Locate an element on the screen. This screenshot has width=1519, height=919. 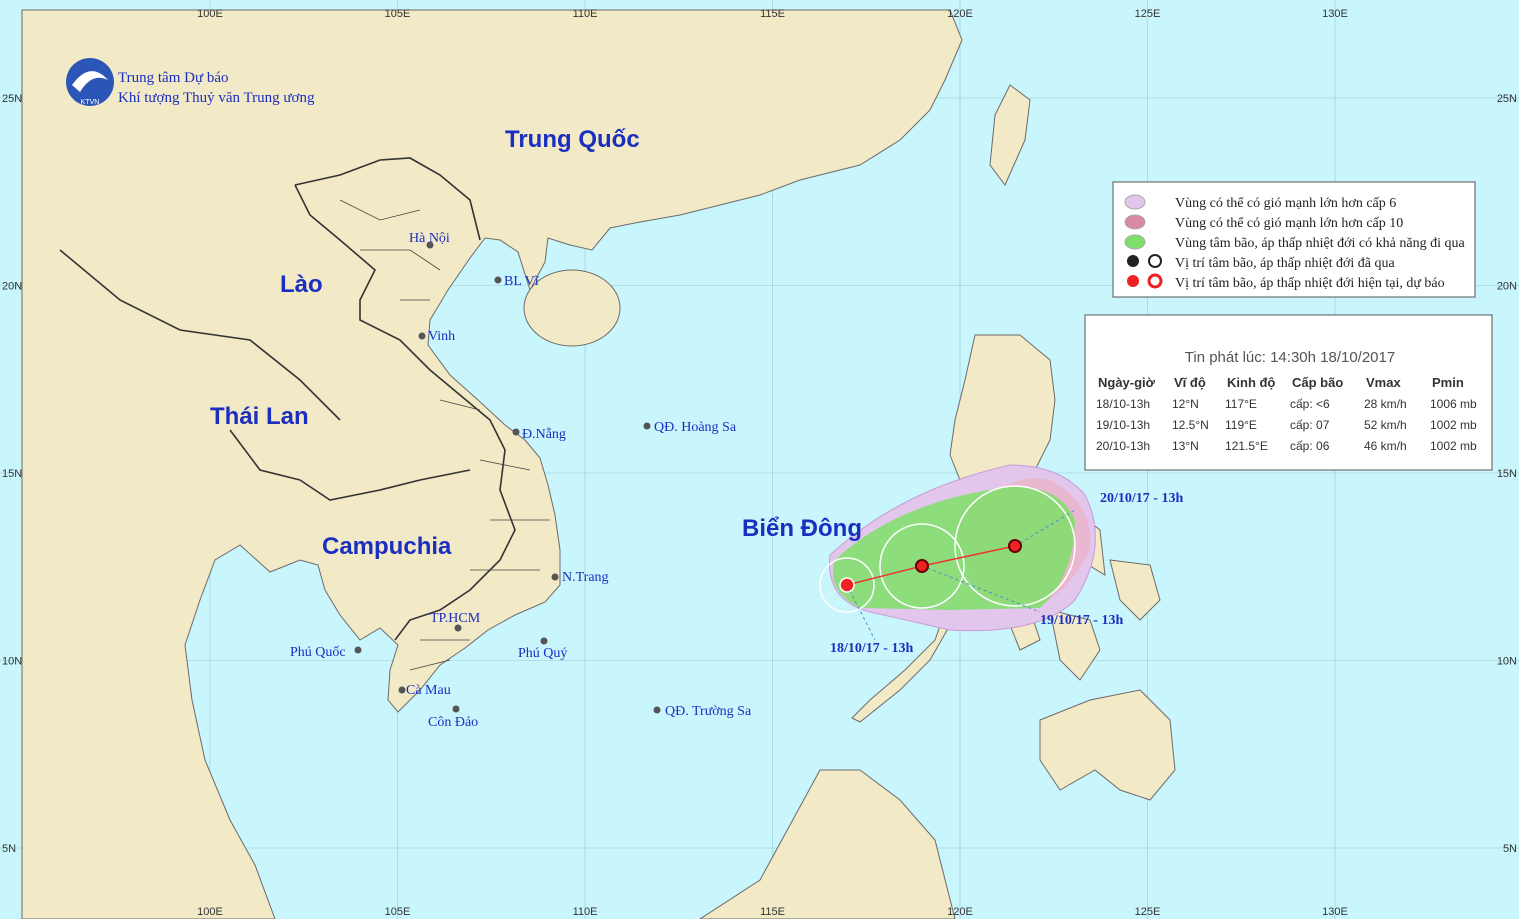
place-label: TP.HCM is located at coordinates (455, 618).